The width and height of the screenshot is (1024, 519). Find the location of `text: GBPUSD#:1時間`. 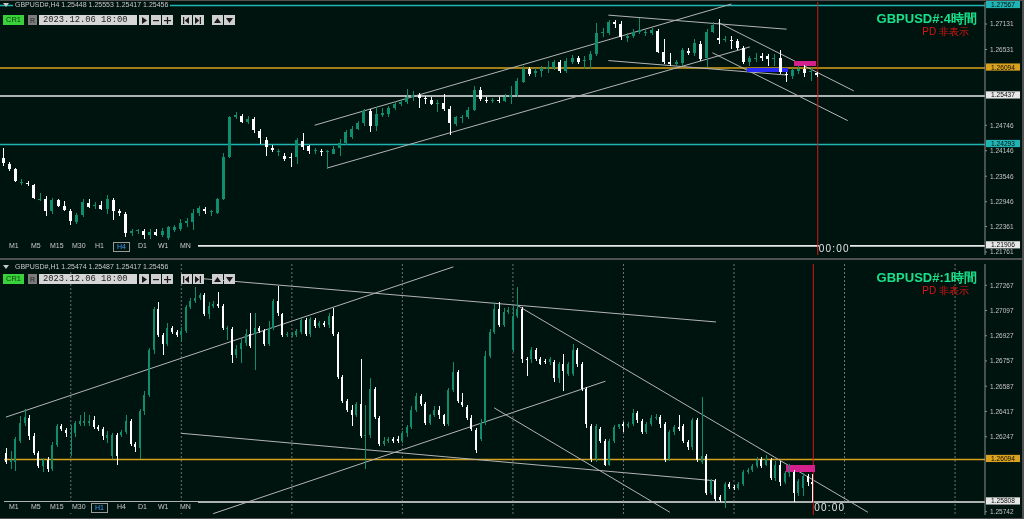

text: GBPUSD#:1時間 is located at coordinates (926, 277).